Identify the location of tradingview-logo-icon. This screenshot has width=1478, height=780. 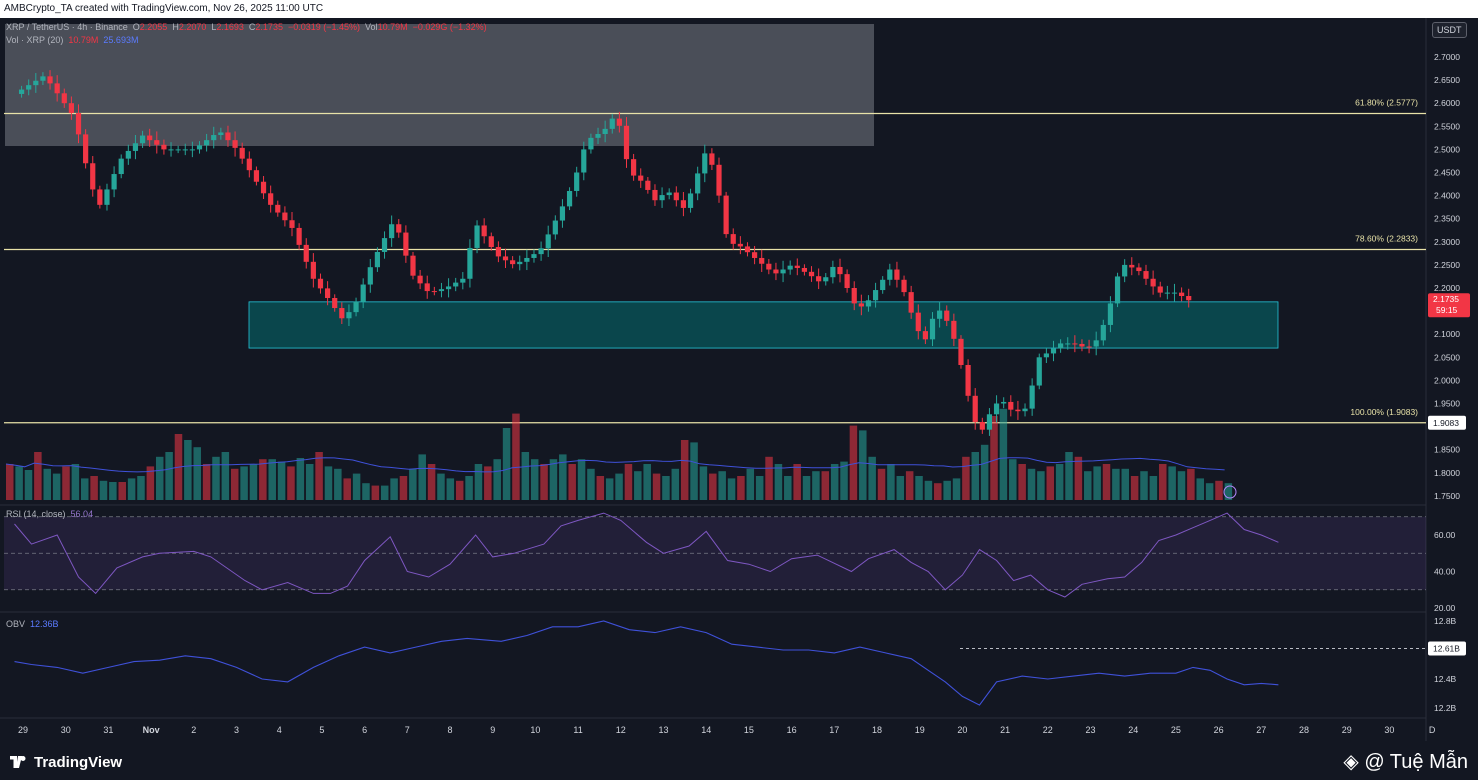
(18, 762).